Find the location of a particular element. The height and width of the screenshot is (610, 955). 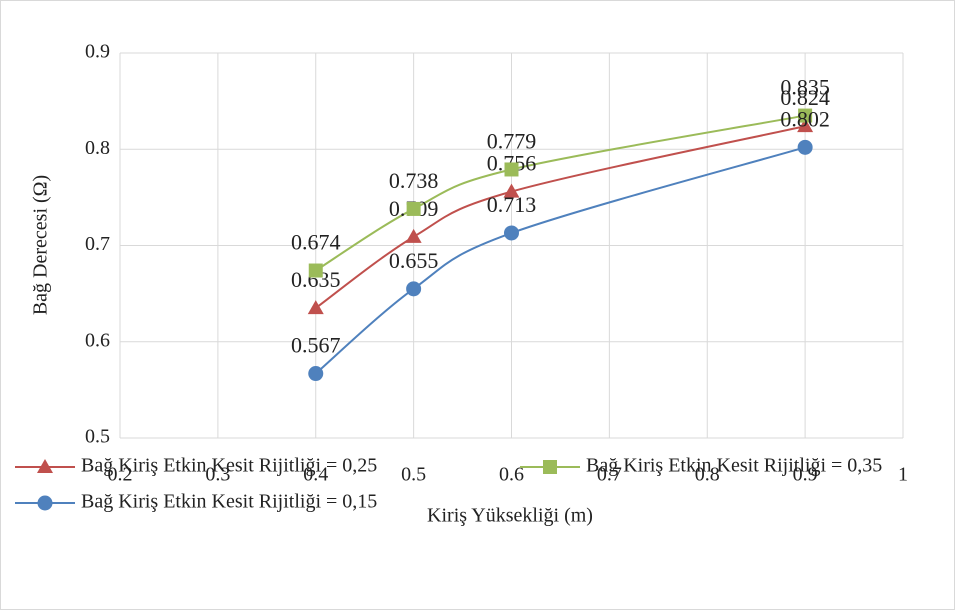

x-tick-label: 0.2 is located at coordinates (120, 475).